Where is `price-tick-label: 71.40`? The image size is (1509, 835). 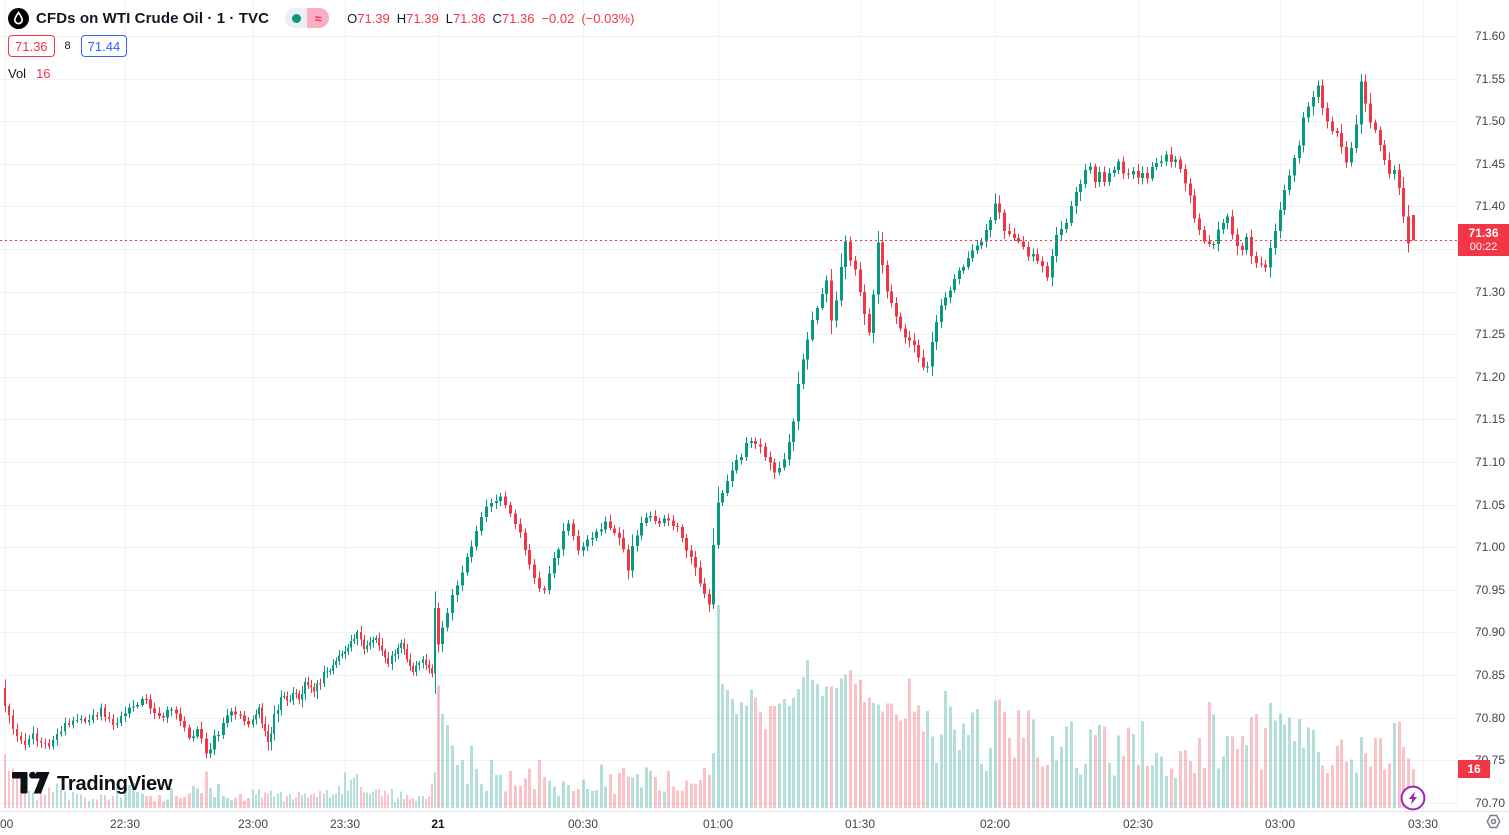
price-tick-label: 71.40 is located at coordinates (1489, 206).